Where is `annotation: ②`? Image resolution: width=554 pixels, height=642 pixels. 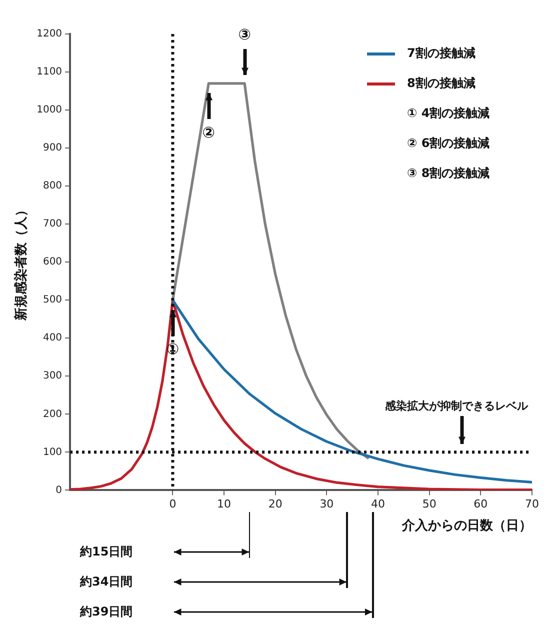
annotation: ② is located at coordinates (208, 132).